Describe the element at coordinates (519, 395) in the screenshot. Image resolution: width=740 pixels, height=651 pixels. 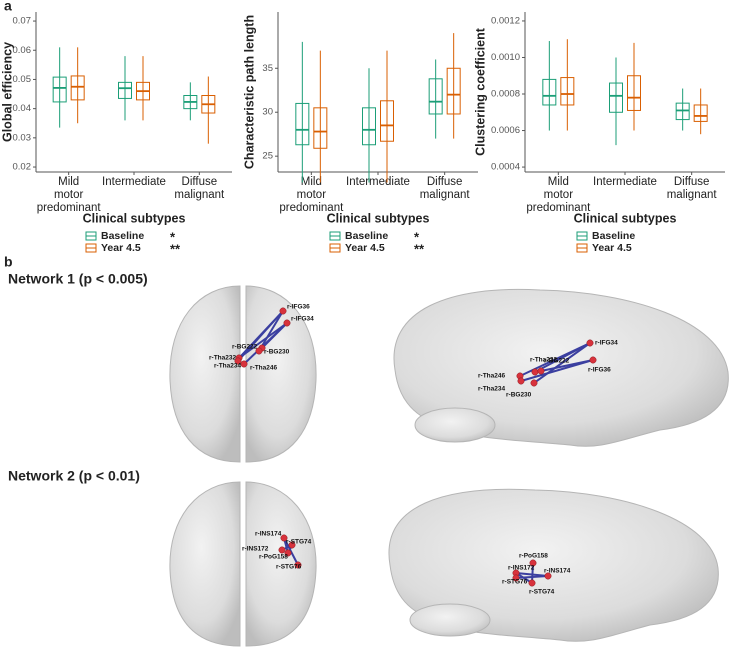
I see `node-label: r-BG230` at that location.